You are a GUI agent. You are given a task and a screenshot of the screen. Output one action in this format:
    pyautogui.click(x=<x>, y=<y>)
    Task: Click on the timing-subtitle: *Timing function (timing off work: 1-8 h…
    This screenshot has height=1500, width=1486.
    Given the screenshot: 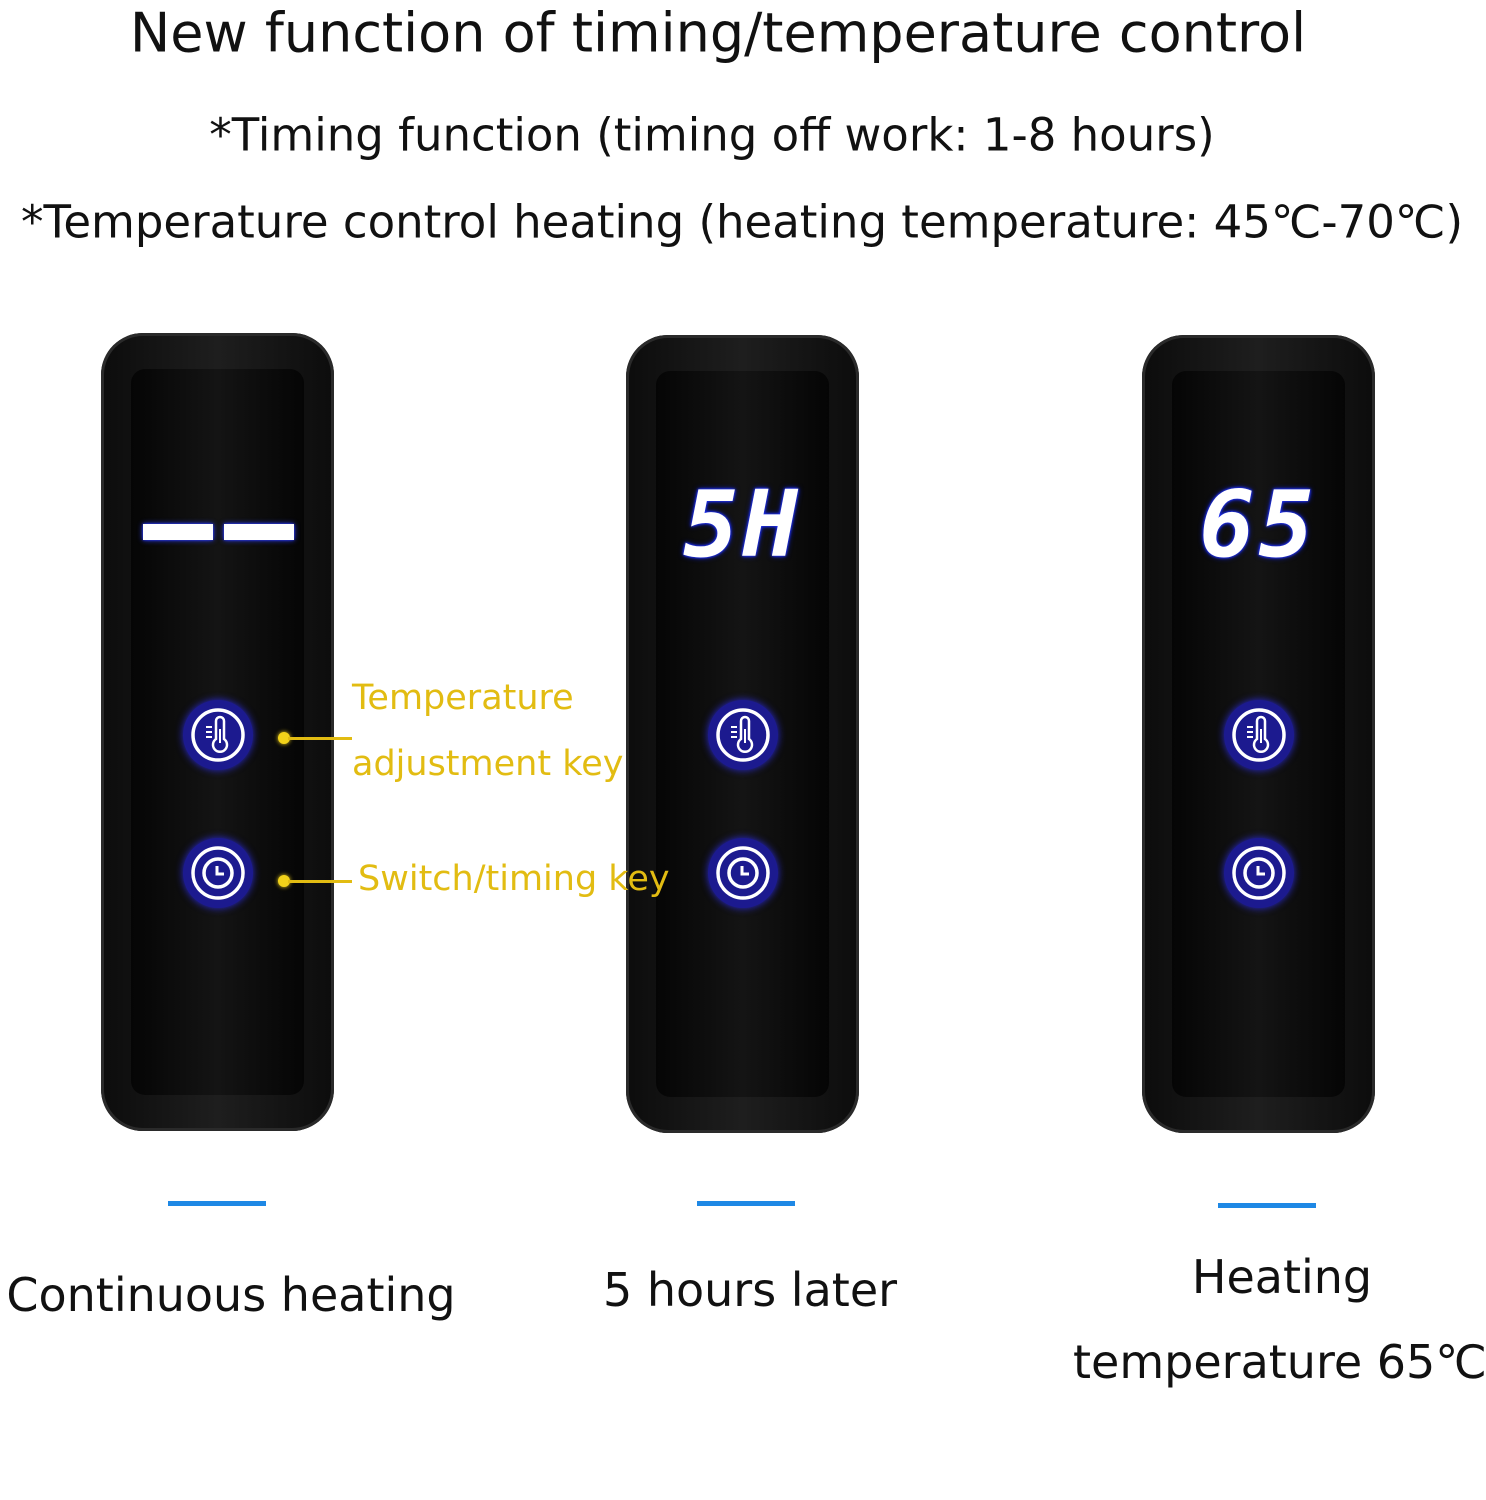 What is the action you would take?
    pyautogui.click(x=712, y=135)
    